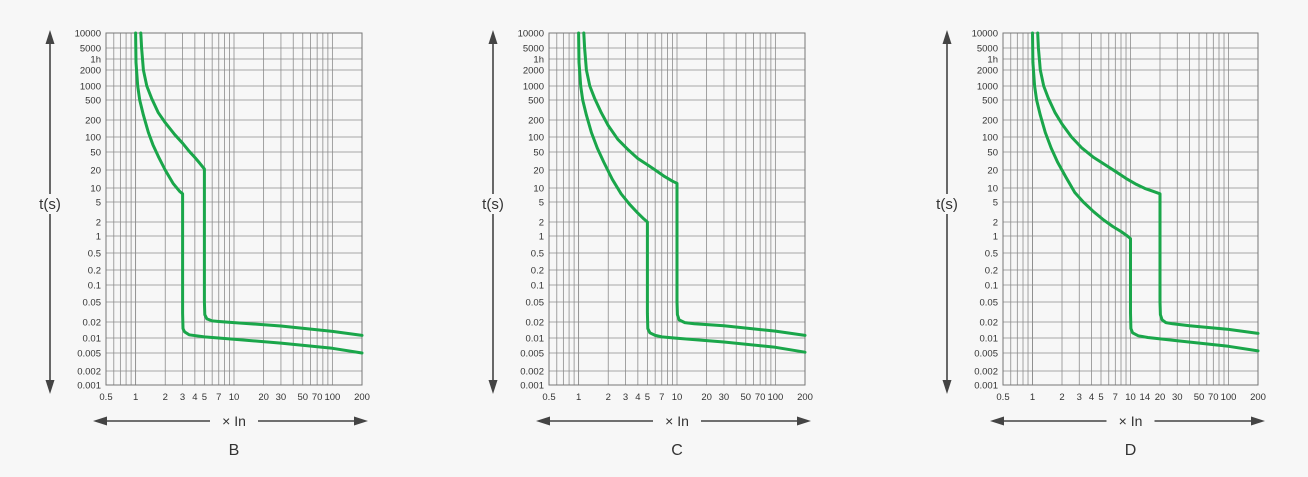 The height and width of the screenshot is (477, 1308). Describe the element at coordinates (541, 223) in the screenshot. I see `y-tick-label: 2` at that location.